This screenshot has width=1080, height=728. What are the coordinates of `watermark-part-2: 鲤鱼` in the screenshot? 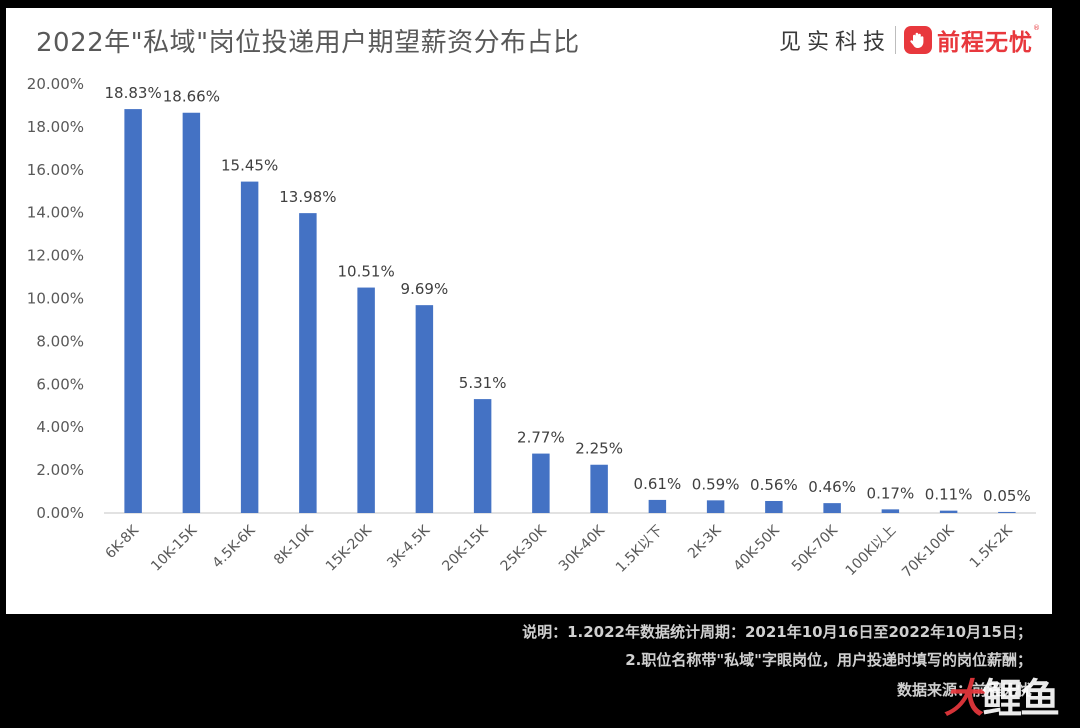 It's located at (1021, 699).